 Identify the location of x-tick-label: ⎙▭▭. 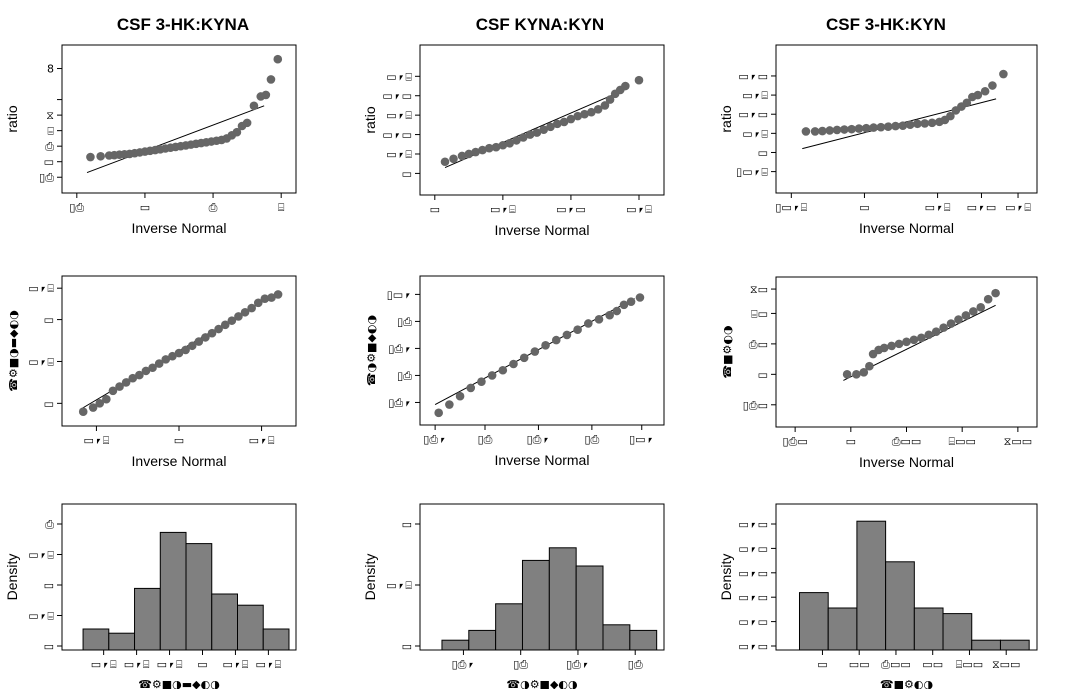
(907, 441).